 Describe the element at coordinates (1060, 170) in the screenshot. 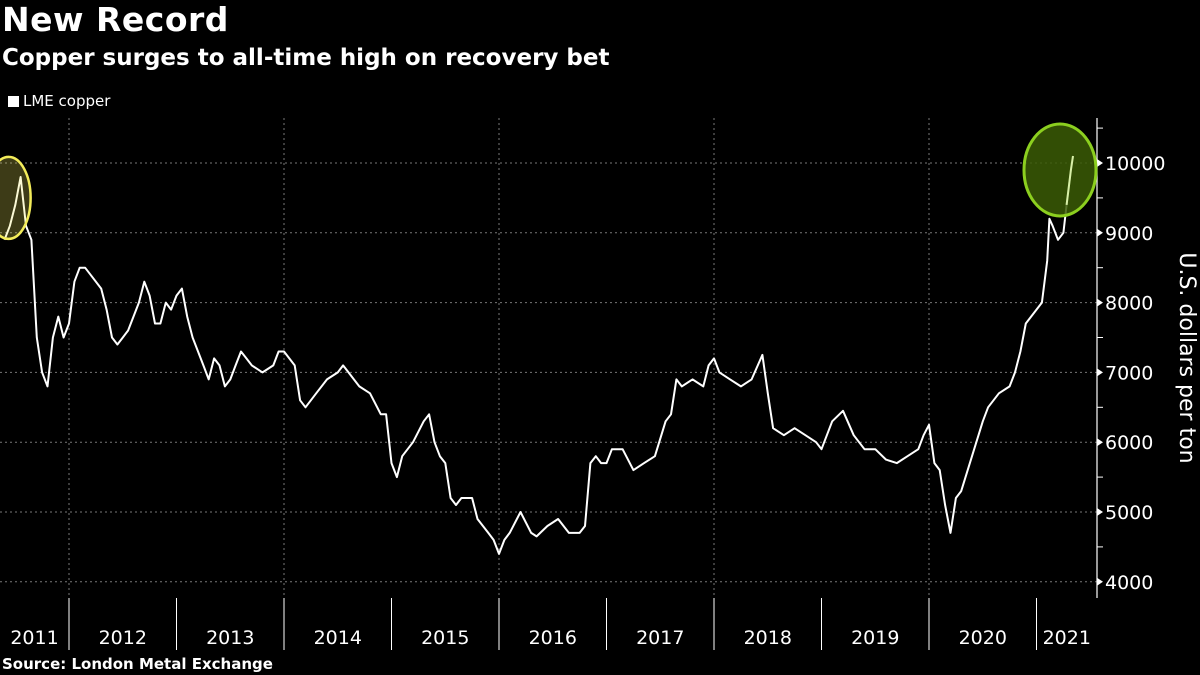

I see `highlight-circle-2021` at that location.